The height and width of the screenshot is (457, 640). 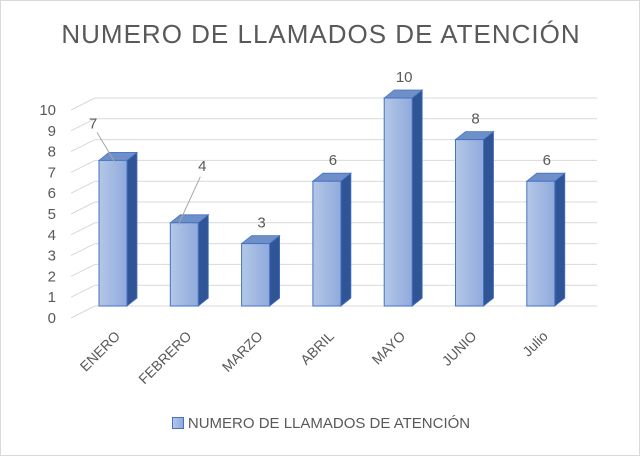 What do you see at coordinates (164, 357) in the screenshot?
I see `x-tick-label: FEBRERO` at bounding box center [164, 357].